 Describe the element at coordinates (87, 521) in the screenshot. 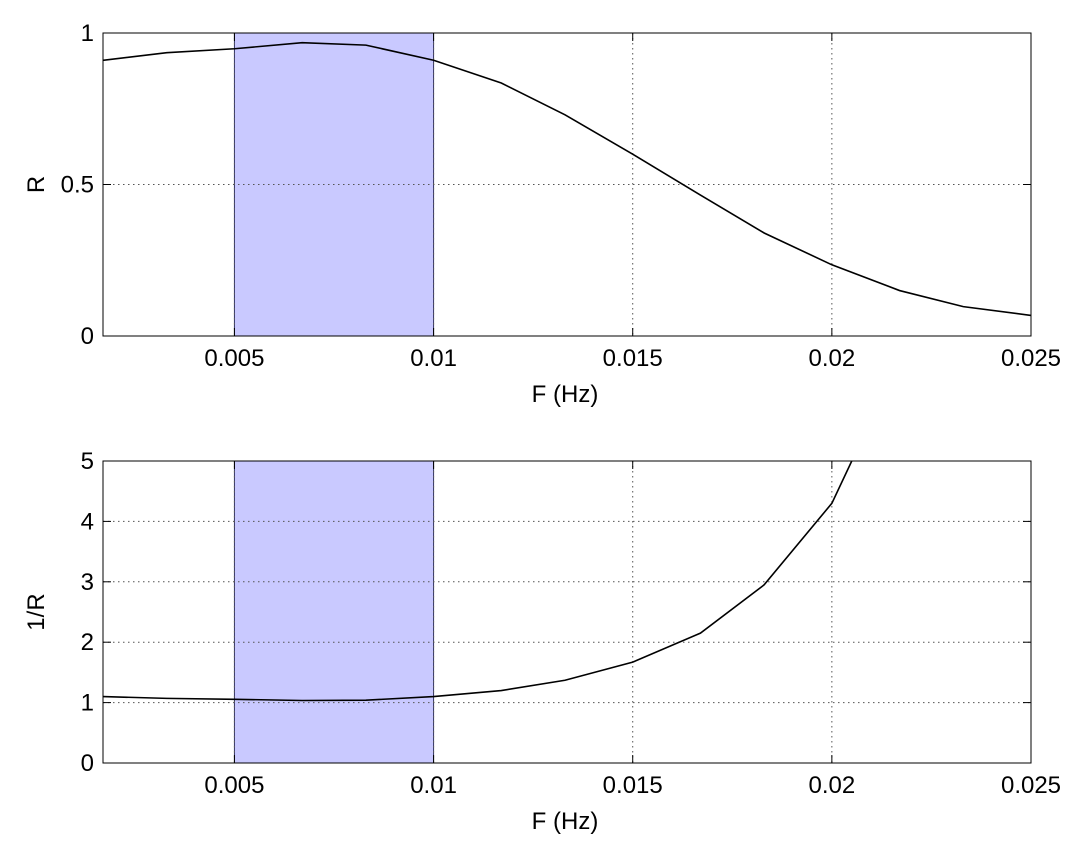

I see `y-tick-label: 4` at that location.